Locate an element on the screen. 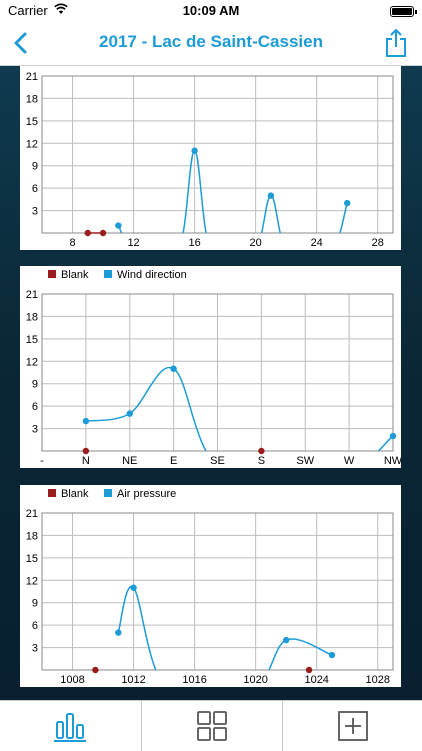  status-bar: Carrier 10:09 AM is located at coordinates (211, 11).